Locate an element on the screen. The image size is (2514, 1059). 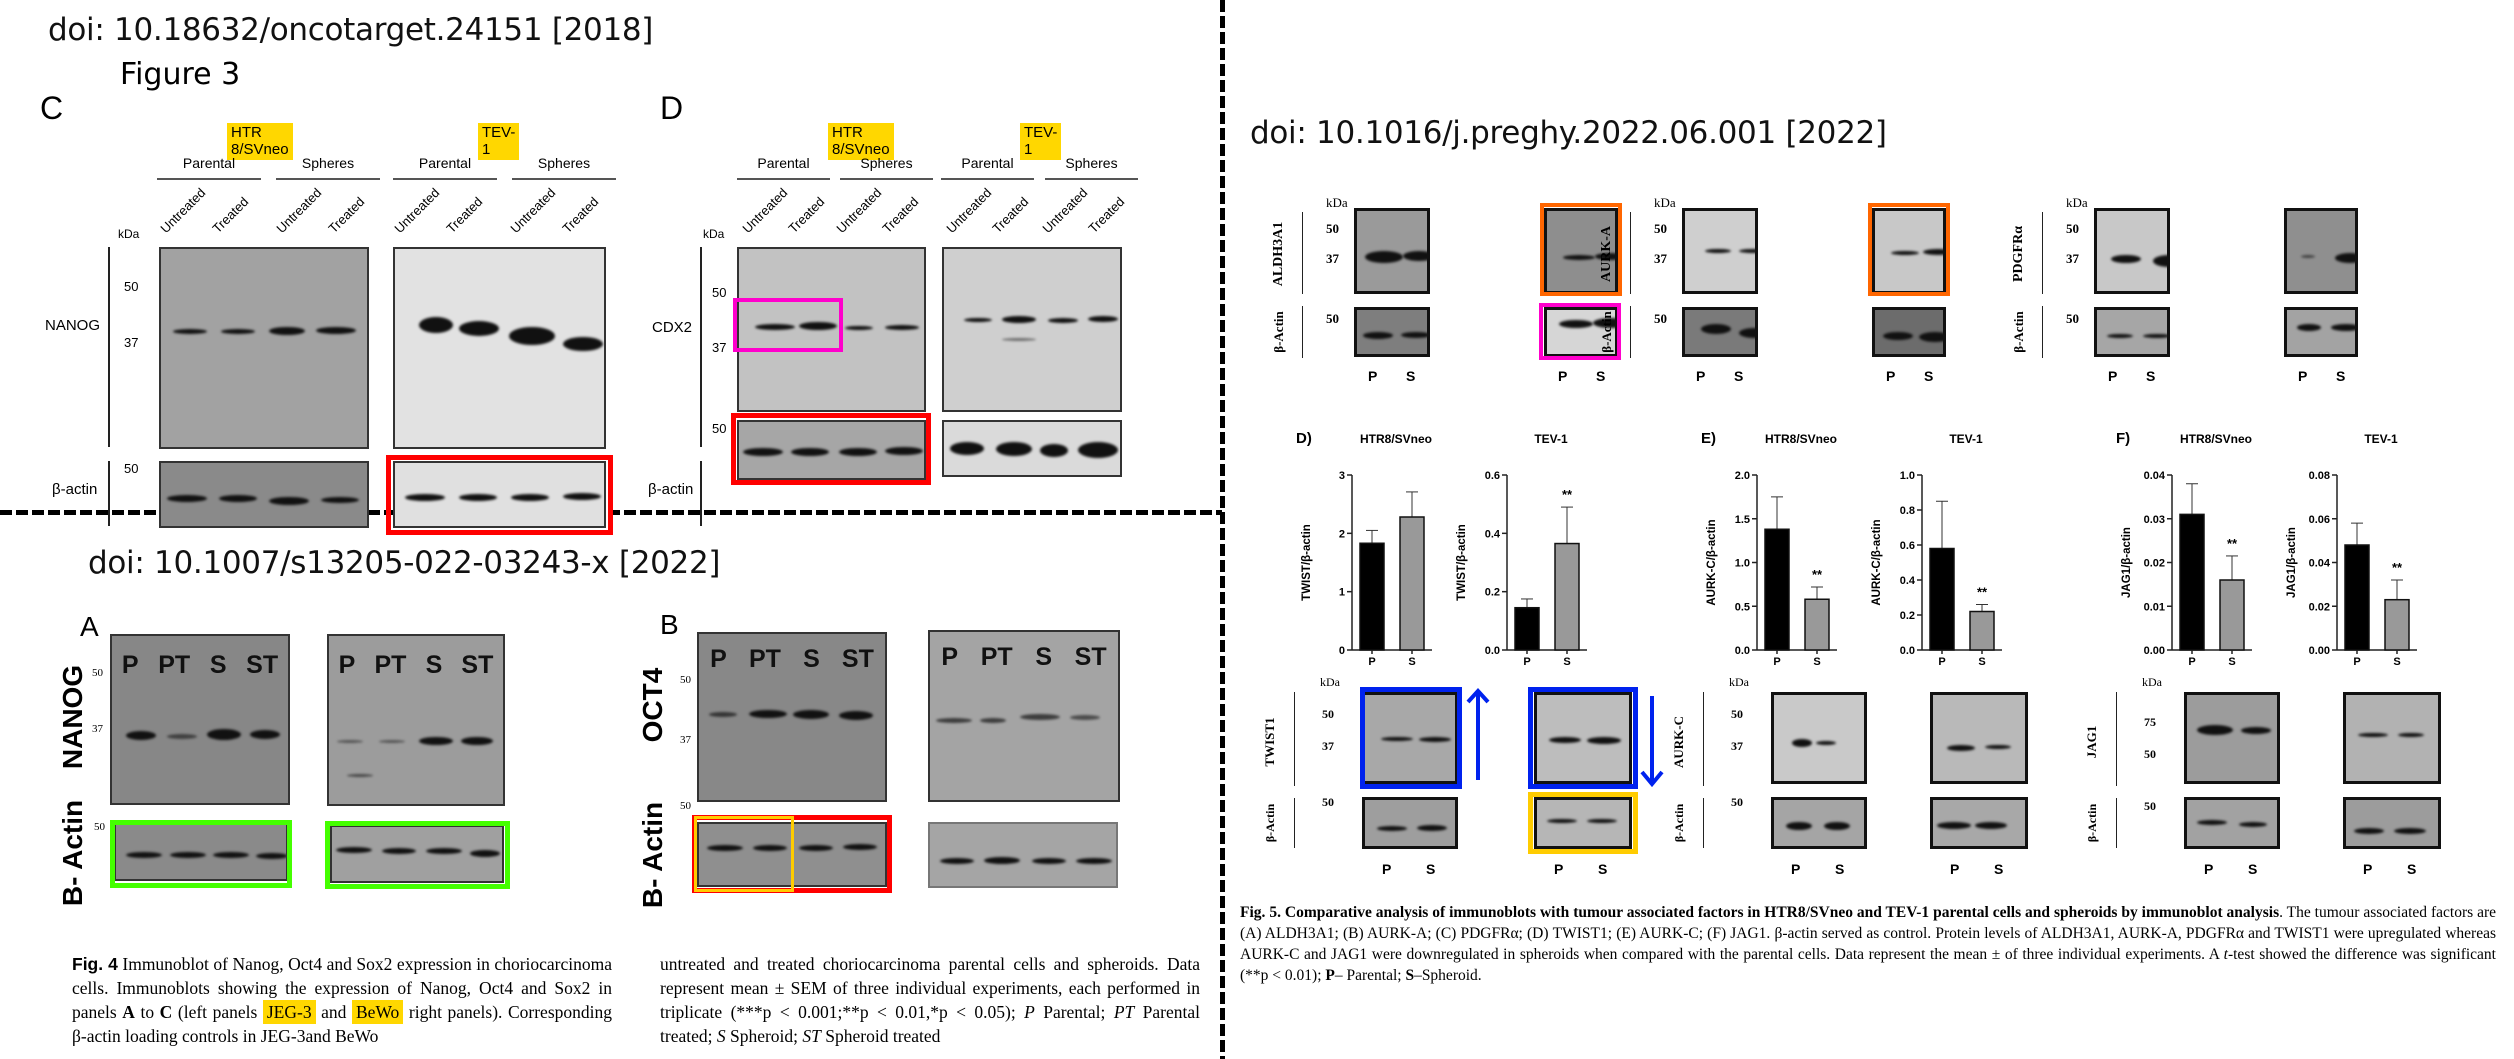
marker-top: 50 is located at coordinates (1737, 714).